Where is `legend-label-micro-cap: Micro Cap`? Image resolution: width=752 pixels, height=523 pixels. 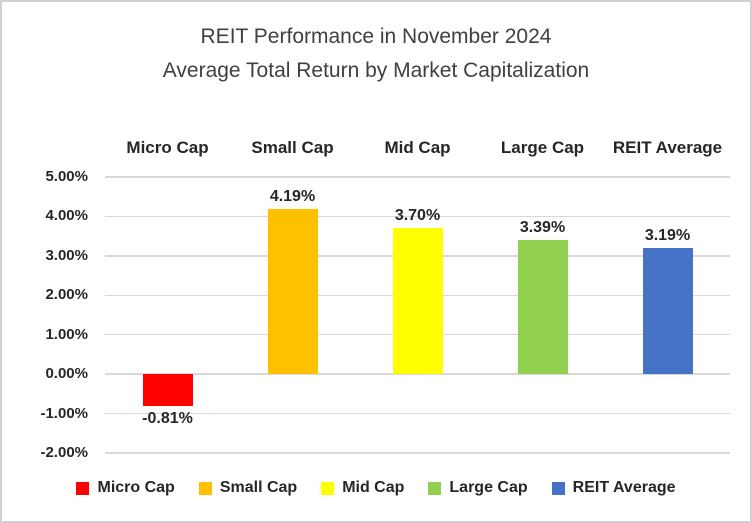 legend-label-micro-cap: Micro Cap is located at coordinates (136, 487).